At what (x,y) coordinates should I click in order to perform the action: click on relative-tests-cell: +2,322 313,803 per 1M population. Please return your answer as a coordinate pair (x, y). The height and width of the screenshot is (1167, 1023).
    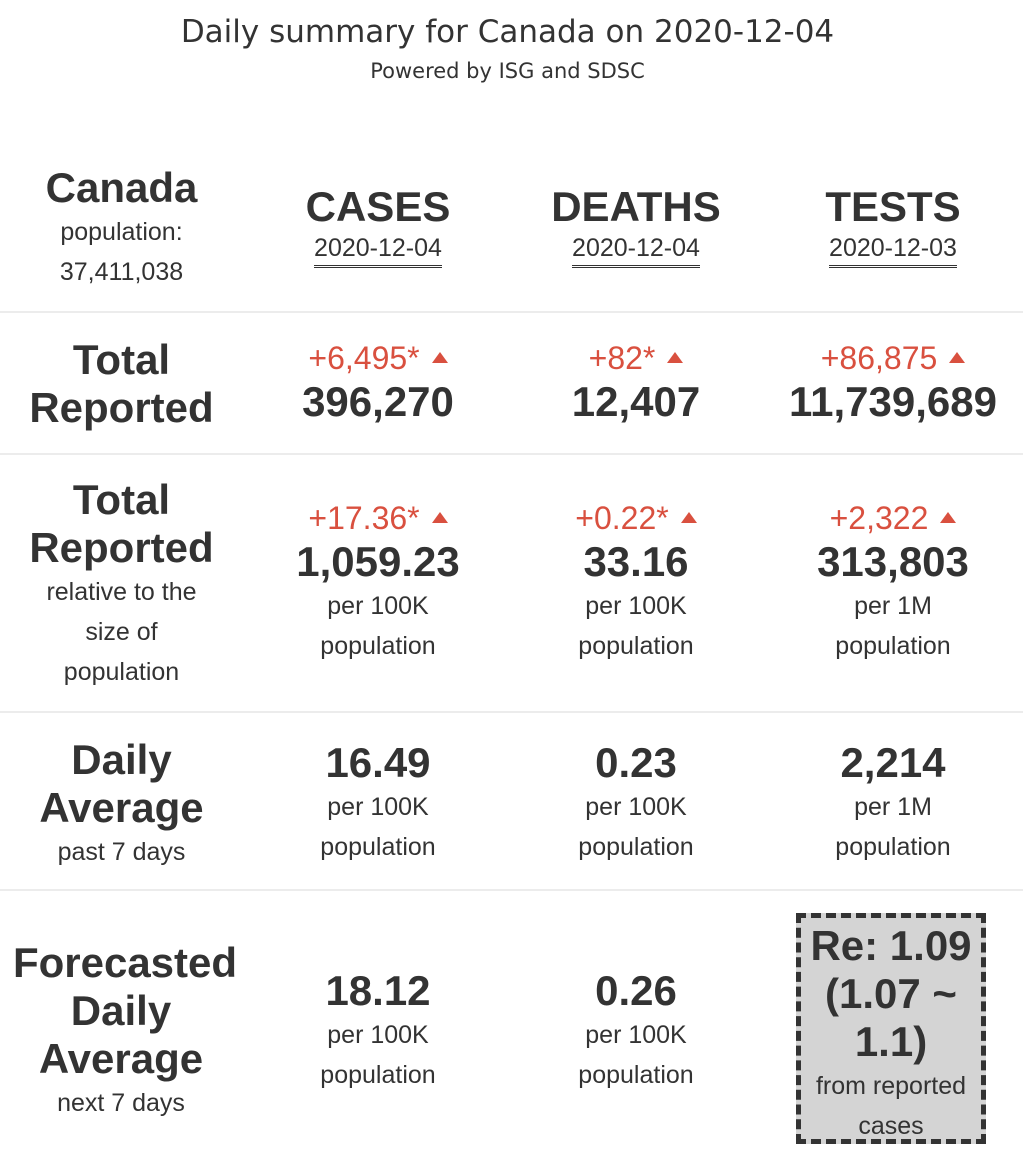
    Looking at the image, I should click on (893, 582).